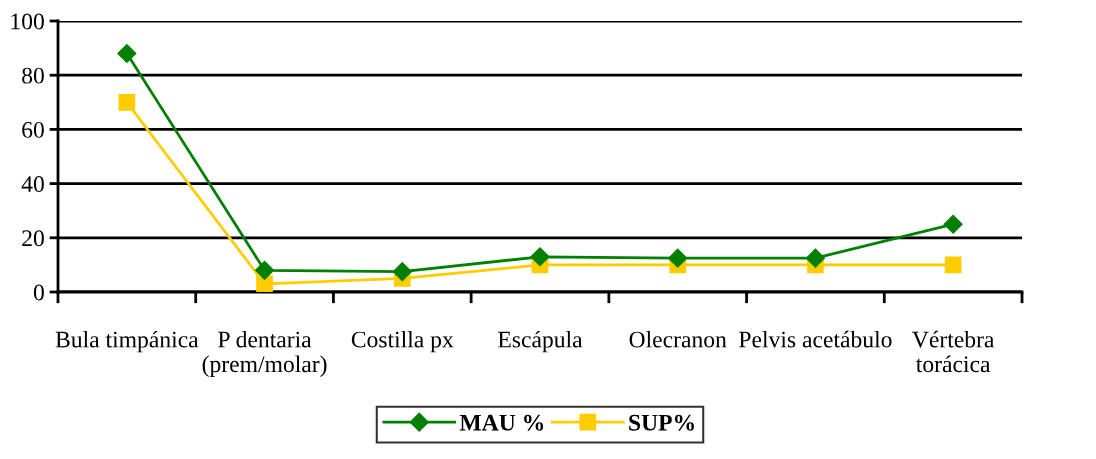 The width and height of the screenshot is (1096, 459). Describe the element at coordinates (661, 422) in the screenshot. I see `legend-label: SUP%` at that location.